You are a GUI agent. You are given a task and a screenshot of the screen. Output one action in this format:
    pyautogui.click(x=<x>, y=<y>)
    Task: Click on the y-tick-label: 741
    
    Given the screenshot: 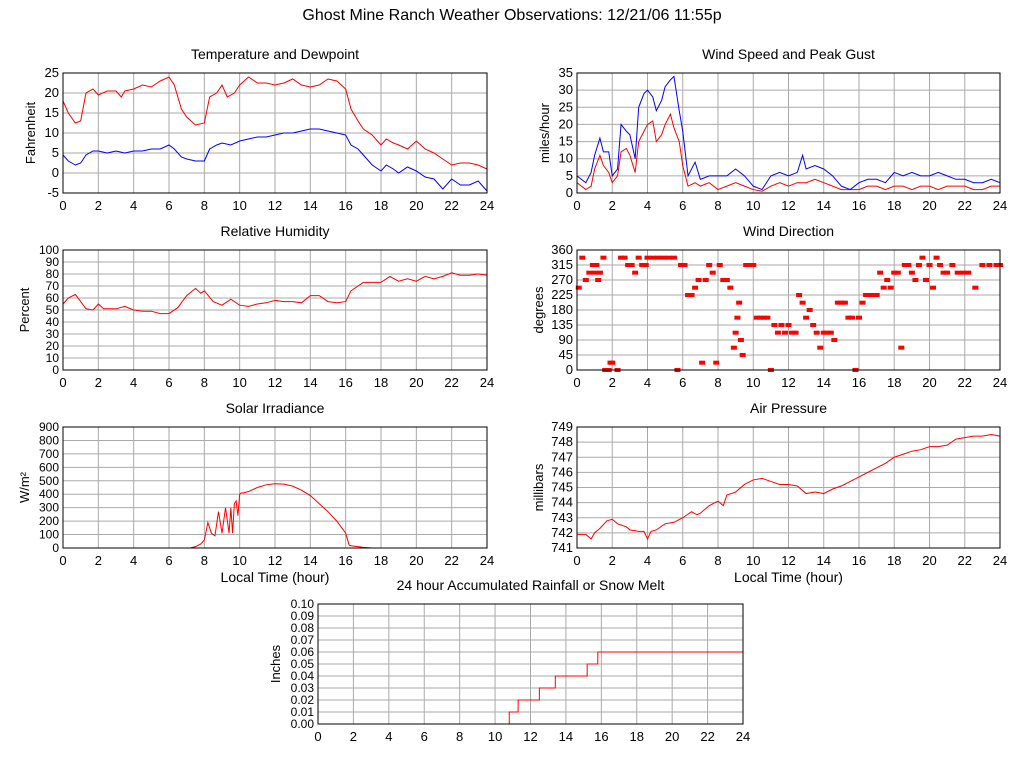 What is the action you would take?
    pyautogui.click(x=562, y=547)
    